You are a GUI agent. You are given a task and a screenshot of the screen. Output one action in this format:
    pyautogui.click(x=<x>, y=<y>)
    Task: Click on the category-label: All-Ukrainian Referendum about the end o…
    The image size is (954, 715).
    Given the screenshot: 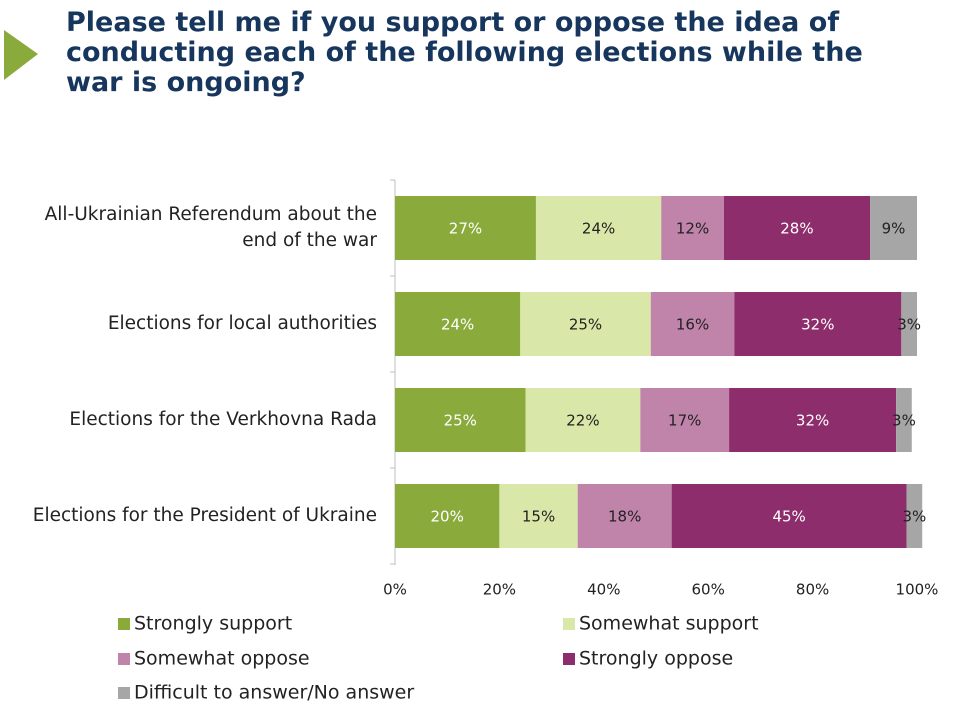 What is the action you would take?
    pyautogui.click(x=210, y=227)
    